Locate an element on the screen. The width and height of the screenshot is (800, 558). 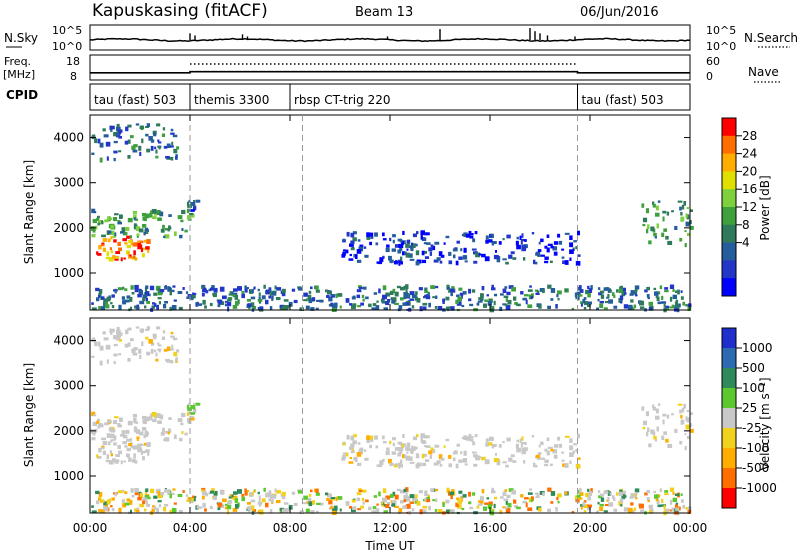
freq-tick-bottom: 8 is located at coordinates (73, 76).